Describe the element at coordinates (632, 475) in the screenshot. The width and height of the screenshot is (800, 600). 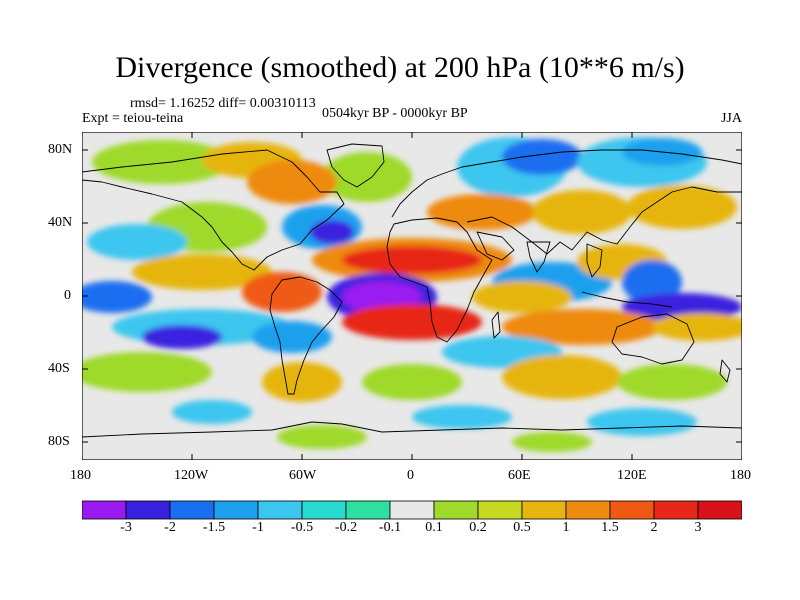
I see `lon-label: 120E` at that location.